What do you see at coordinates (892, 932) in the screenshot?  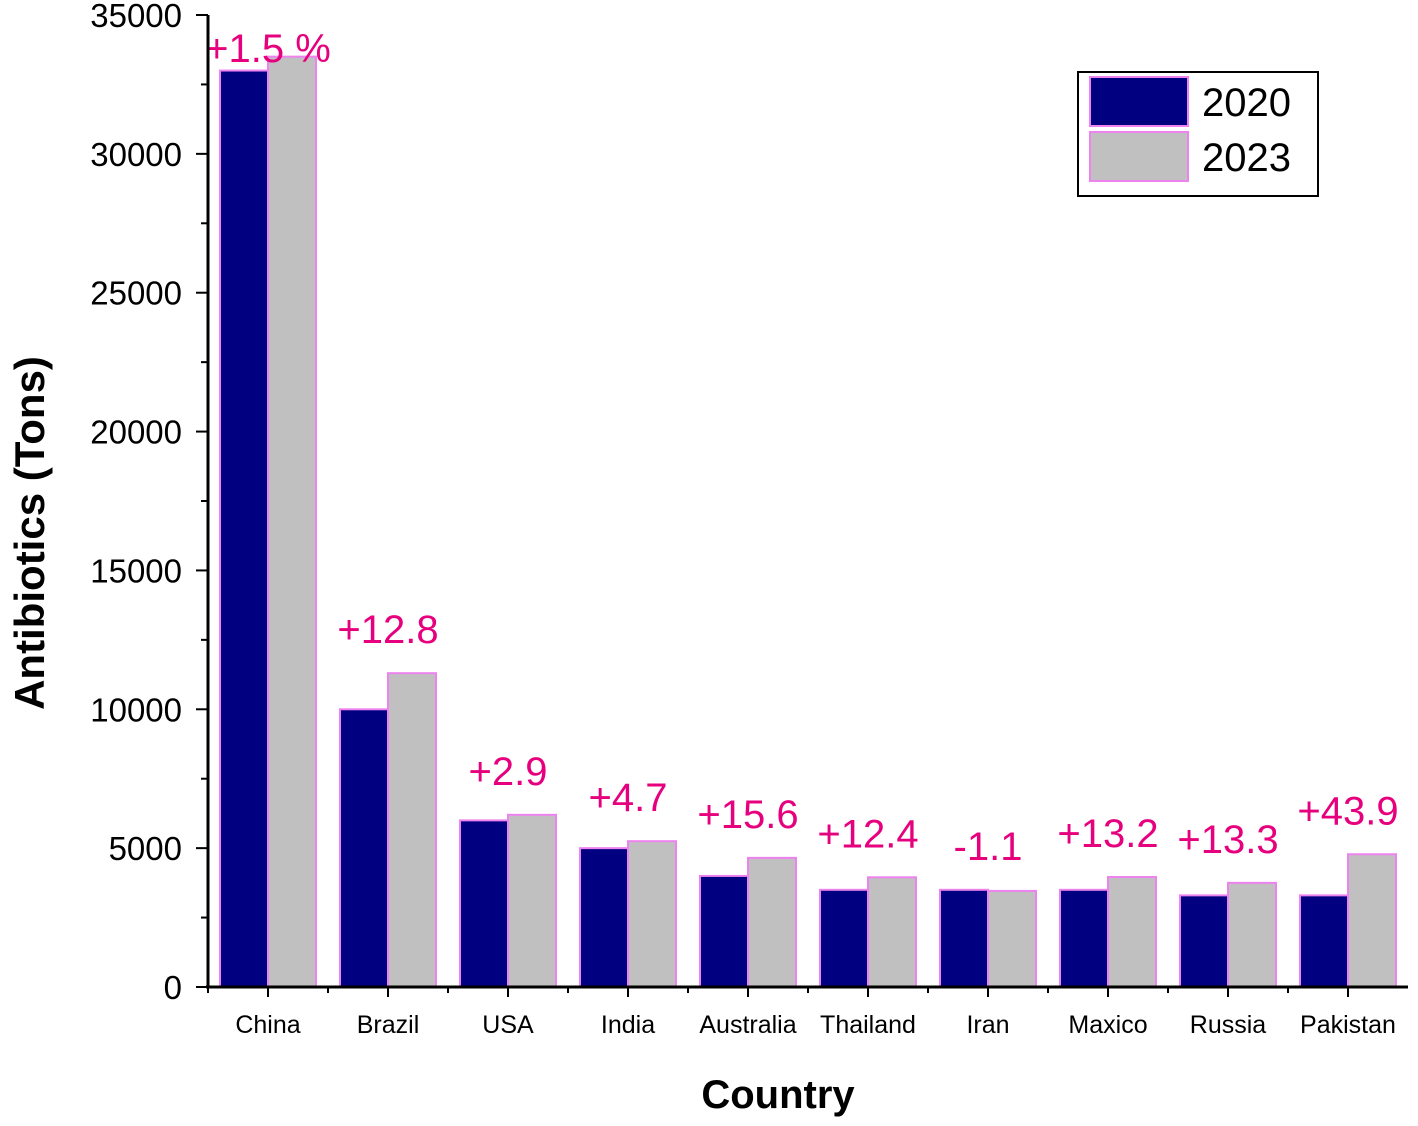 I see `bar-thailand-2023` at bounding box center [892, 932].